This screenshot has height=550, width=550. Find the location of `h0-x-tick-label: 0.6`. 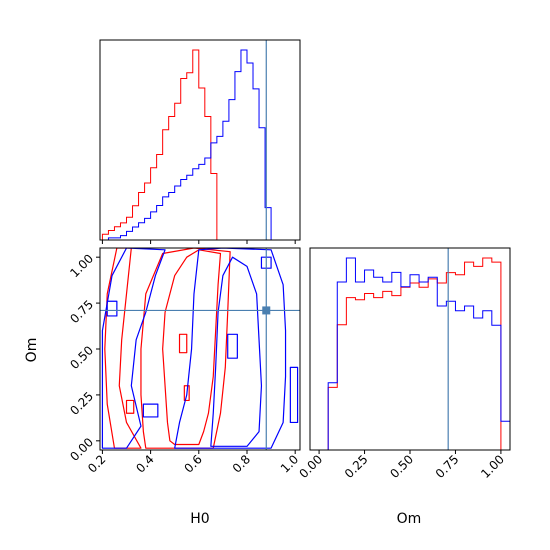

h0-x-tick-label: 0.6 is located at coordinates (193, 463).